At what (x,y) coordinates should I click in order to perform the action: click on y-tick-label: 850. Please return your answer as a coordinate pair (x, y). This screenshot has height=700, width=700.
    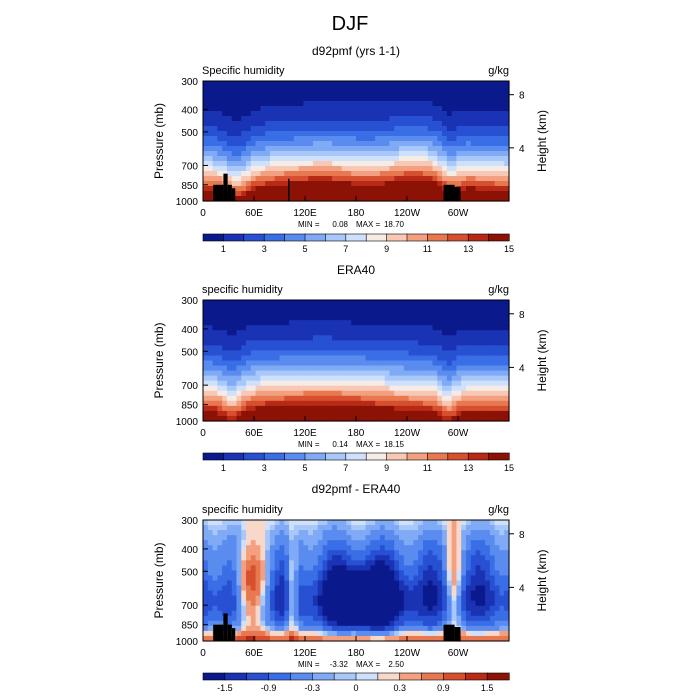
    Looking at the image, I should click on (189, 626).